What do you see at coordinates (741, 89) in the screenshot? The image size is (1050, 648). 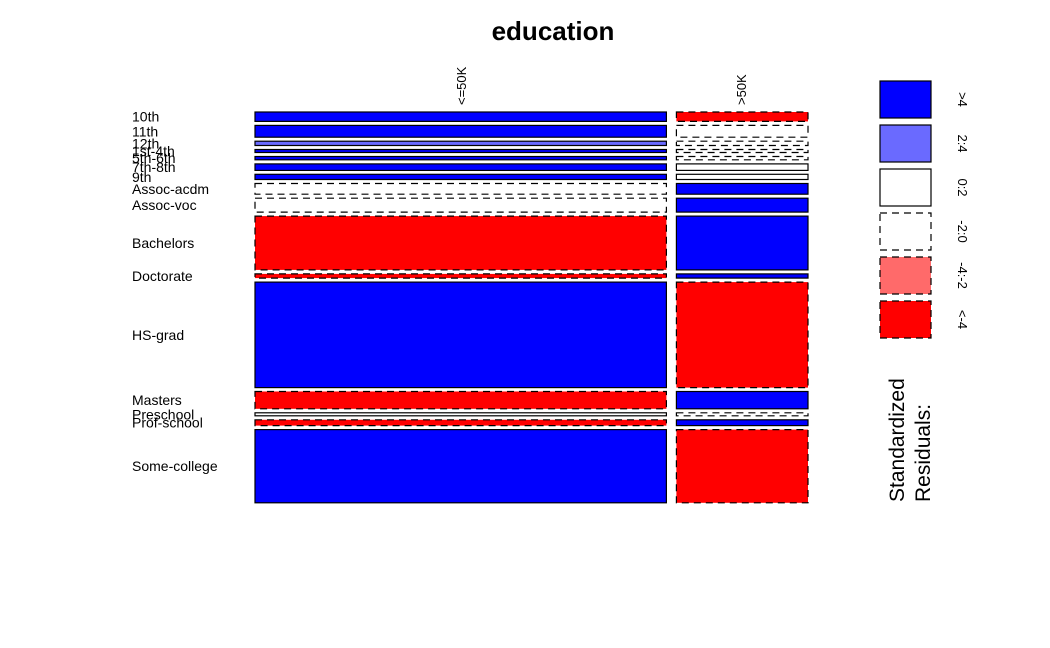 I see `column-label-2: >50K` at bounding box center [741, 89].